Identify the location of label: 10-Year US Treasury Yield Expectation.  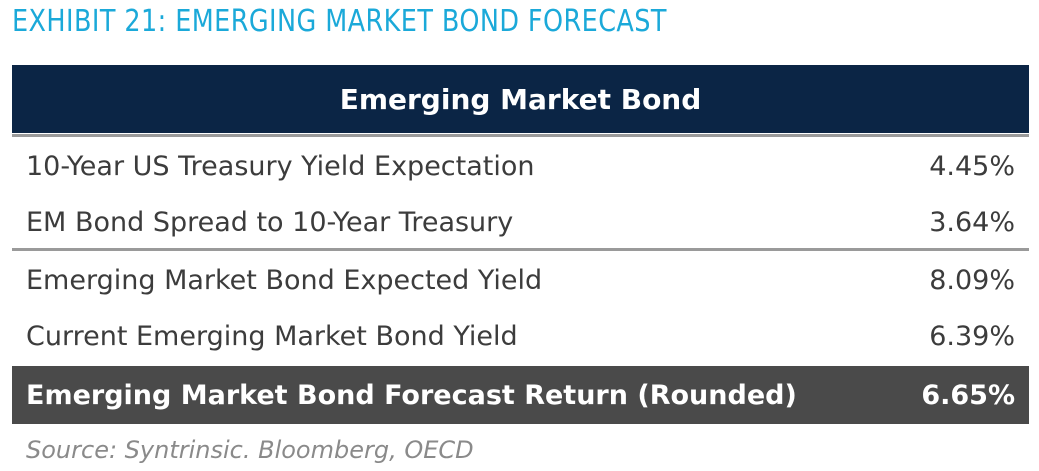
(280, 166).